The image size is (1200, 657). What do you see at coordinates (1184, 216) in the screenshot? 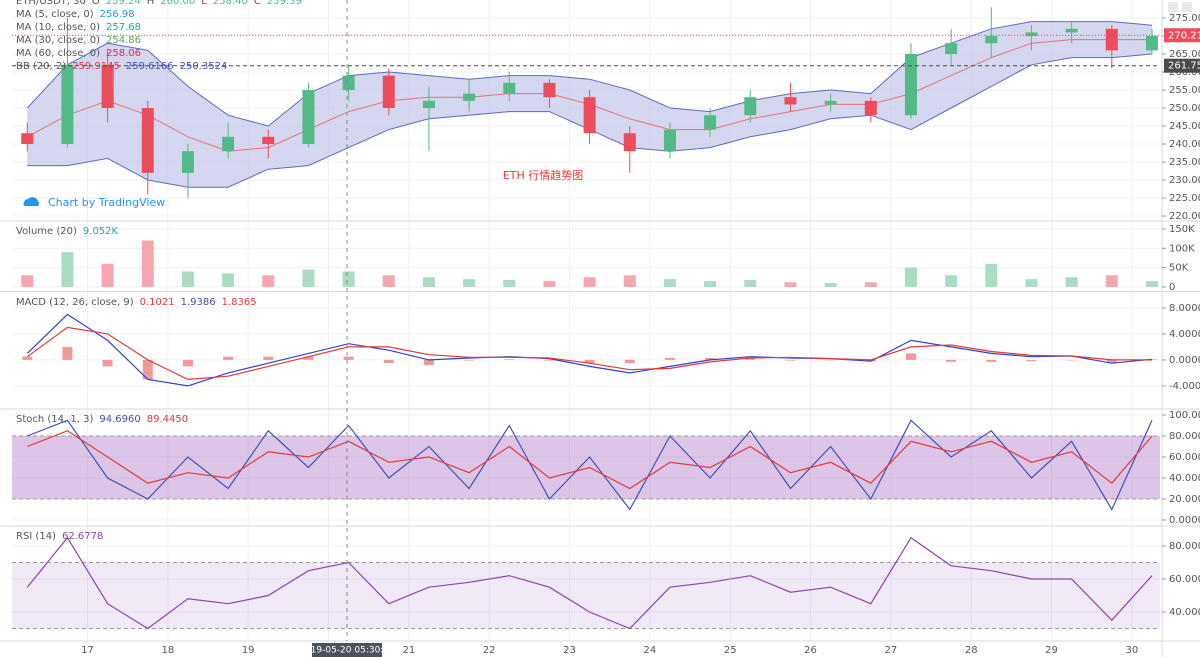
I see `y-tick-label: 220.00` at bounding box center [1184, 216].